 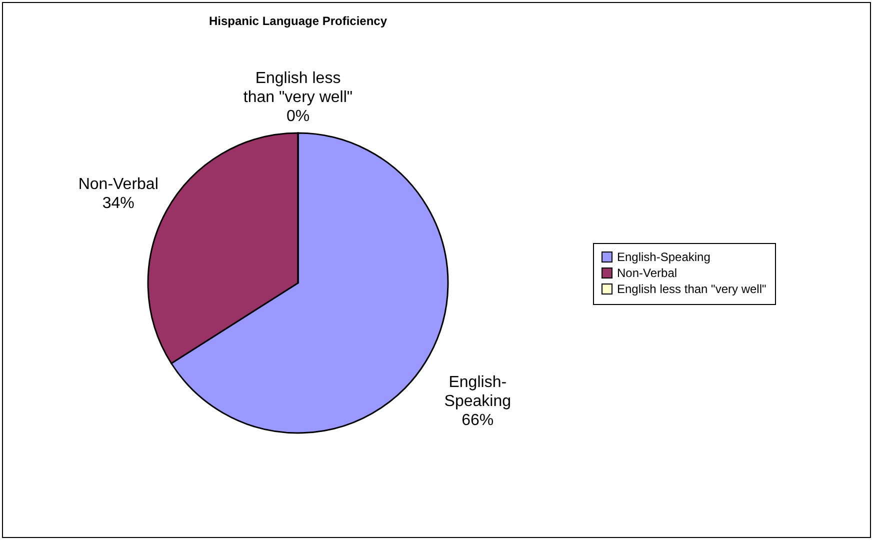 I want to click on legend-label: English less than "very well", so click(x=691, y=289).